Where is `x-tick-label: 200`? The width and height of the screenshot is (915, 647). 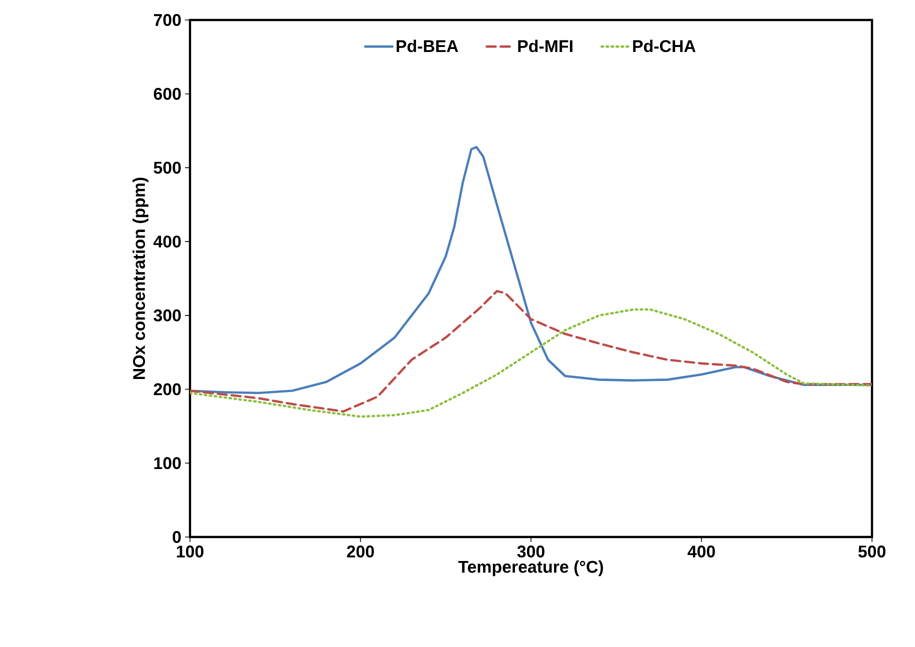
x-tick-label: 200 is located at coordinates (360, 552).